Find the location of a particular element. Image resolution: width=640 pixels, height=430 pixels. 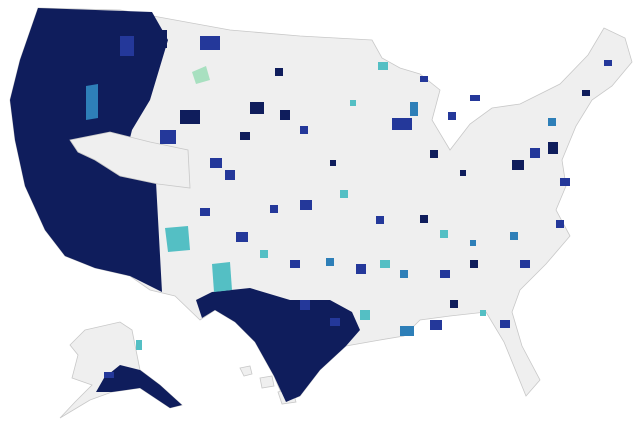

texas-region is located at coordinates (278, 345).